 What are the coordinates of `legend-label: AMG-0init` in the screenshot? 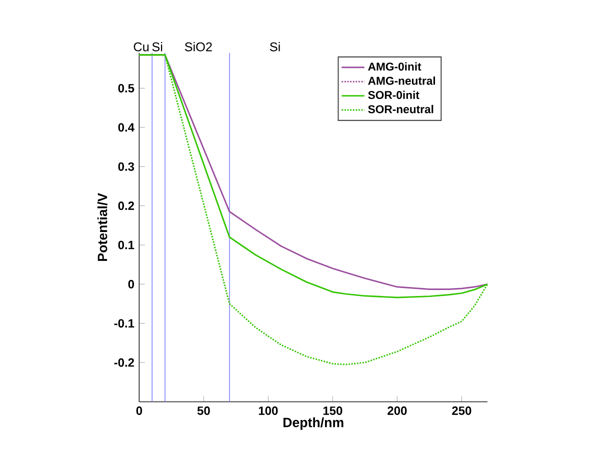 It's located at (395, 66).